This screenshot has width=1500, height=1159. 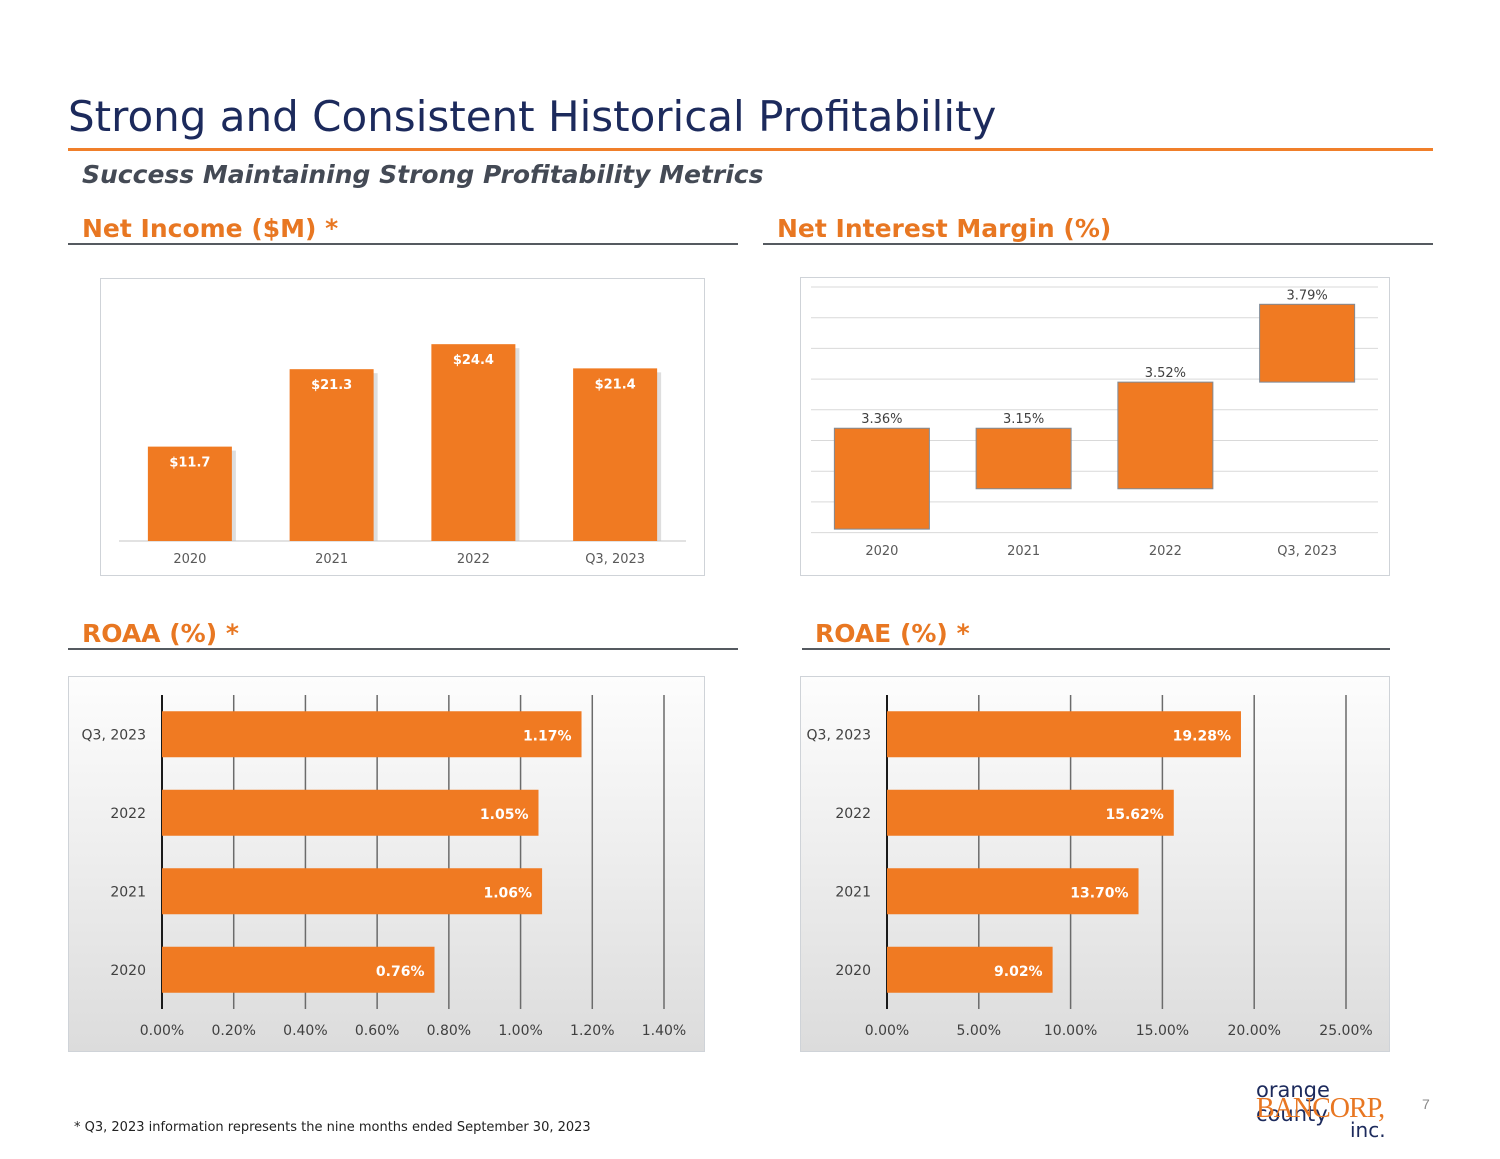 I want to click on data-label: $11.7, so click(x=189, y=463).